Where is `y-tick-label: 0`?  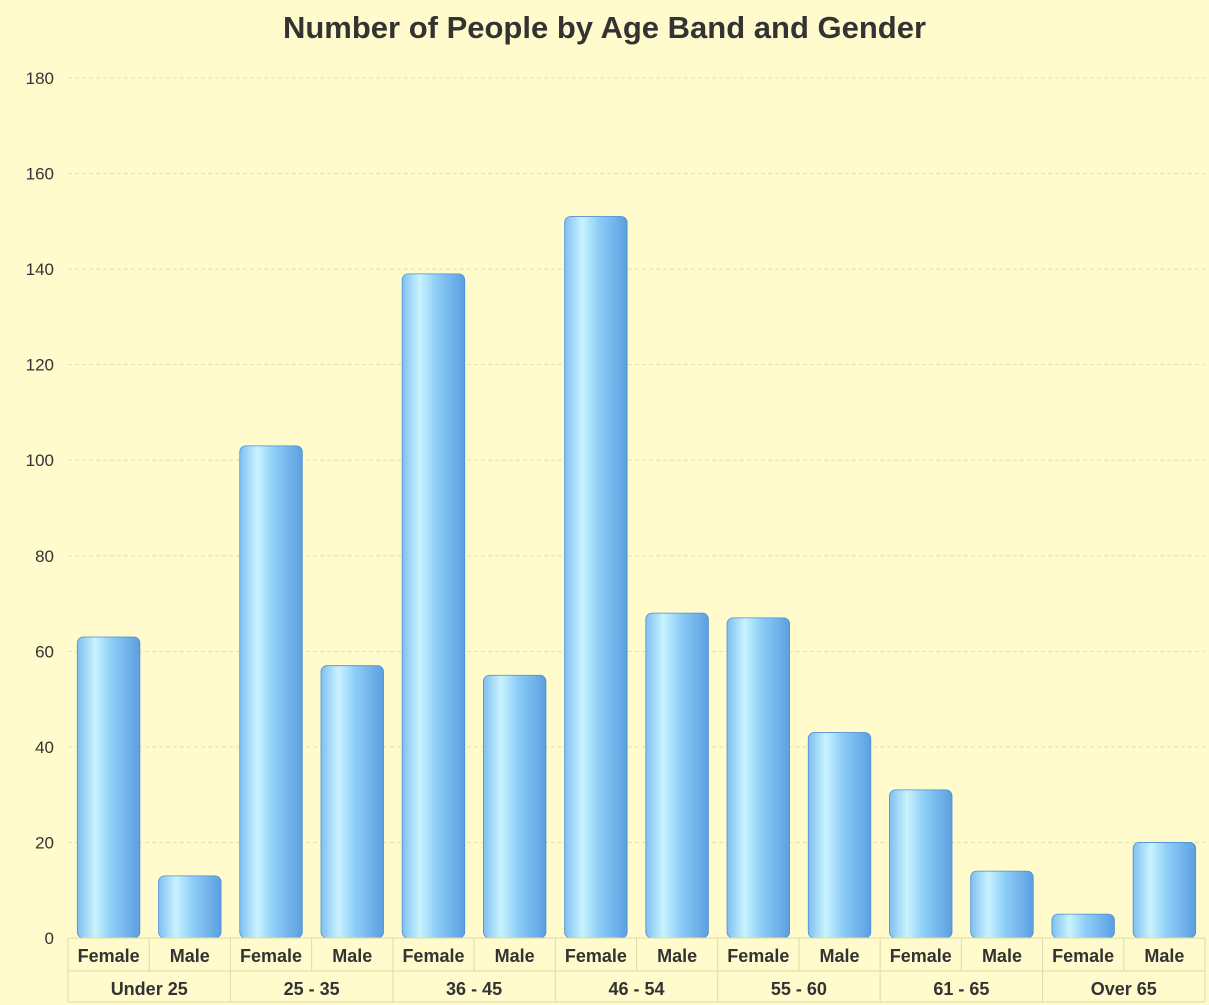 y-tick-label: 0 is located at coordinates (49, 938).